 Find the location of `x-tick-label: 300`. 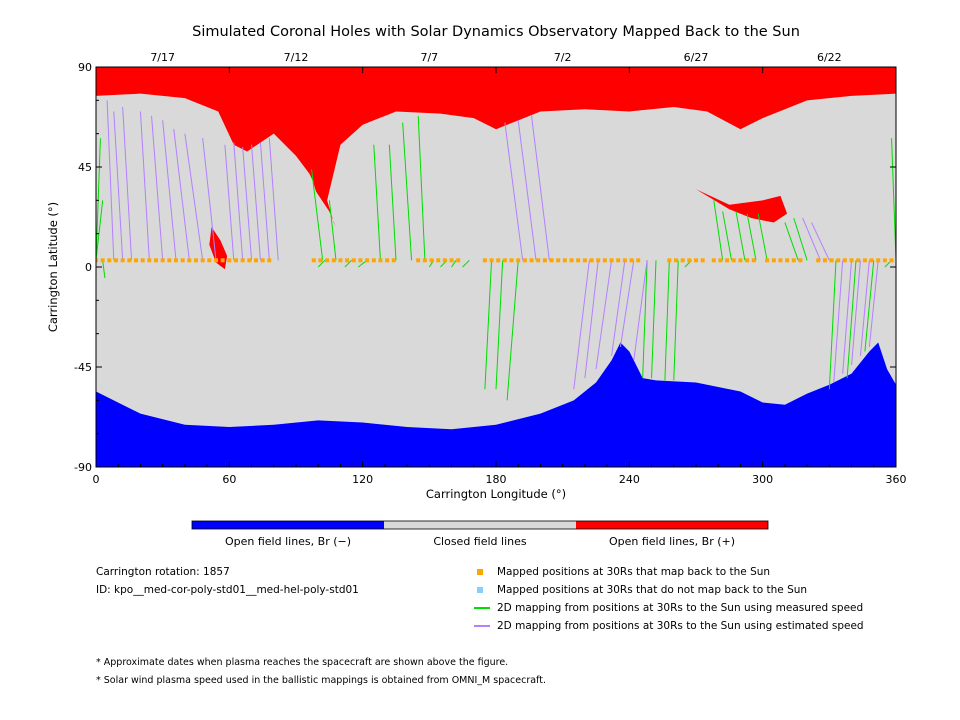

x-tick-label: 300 is located at coordinates (762, 479).